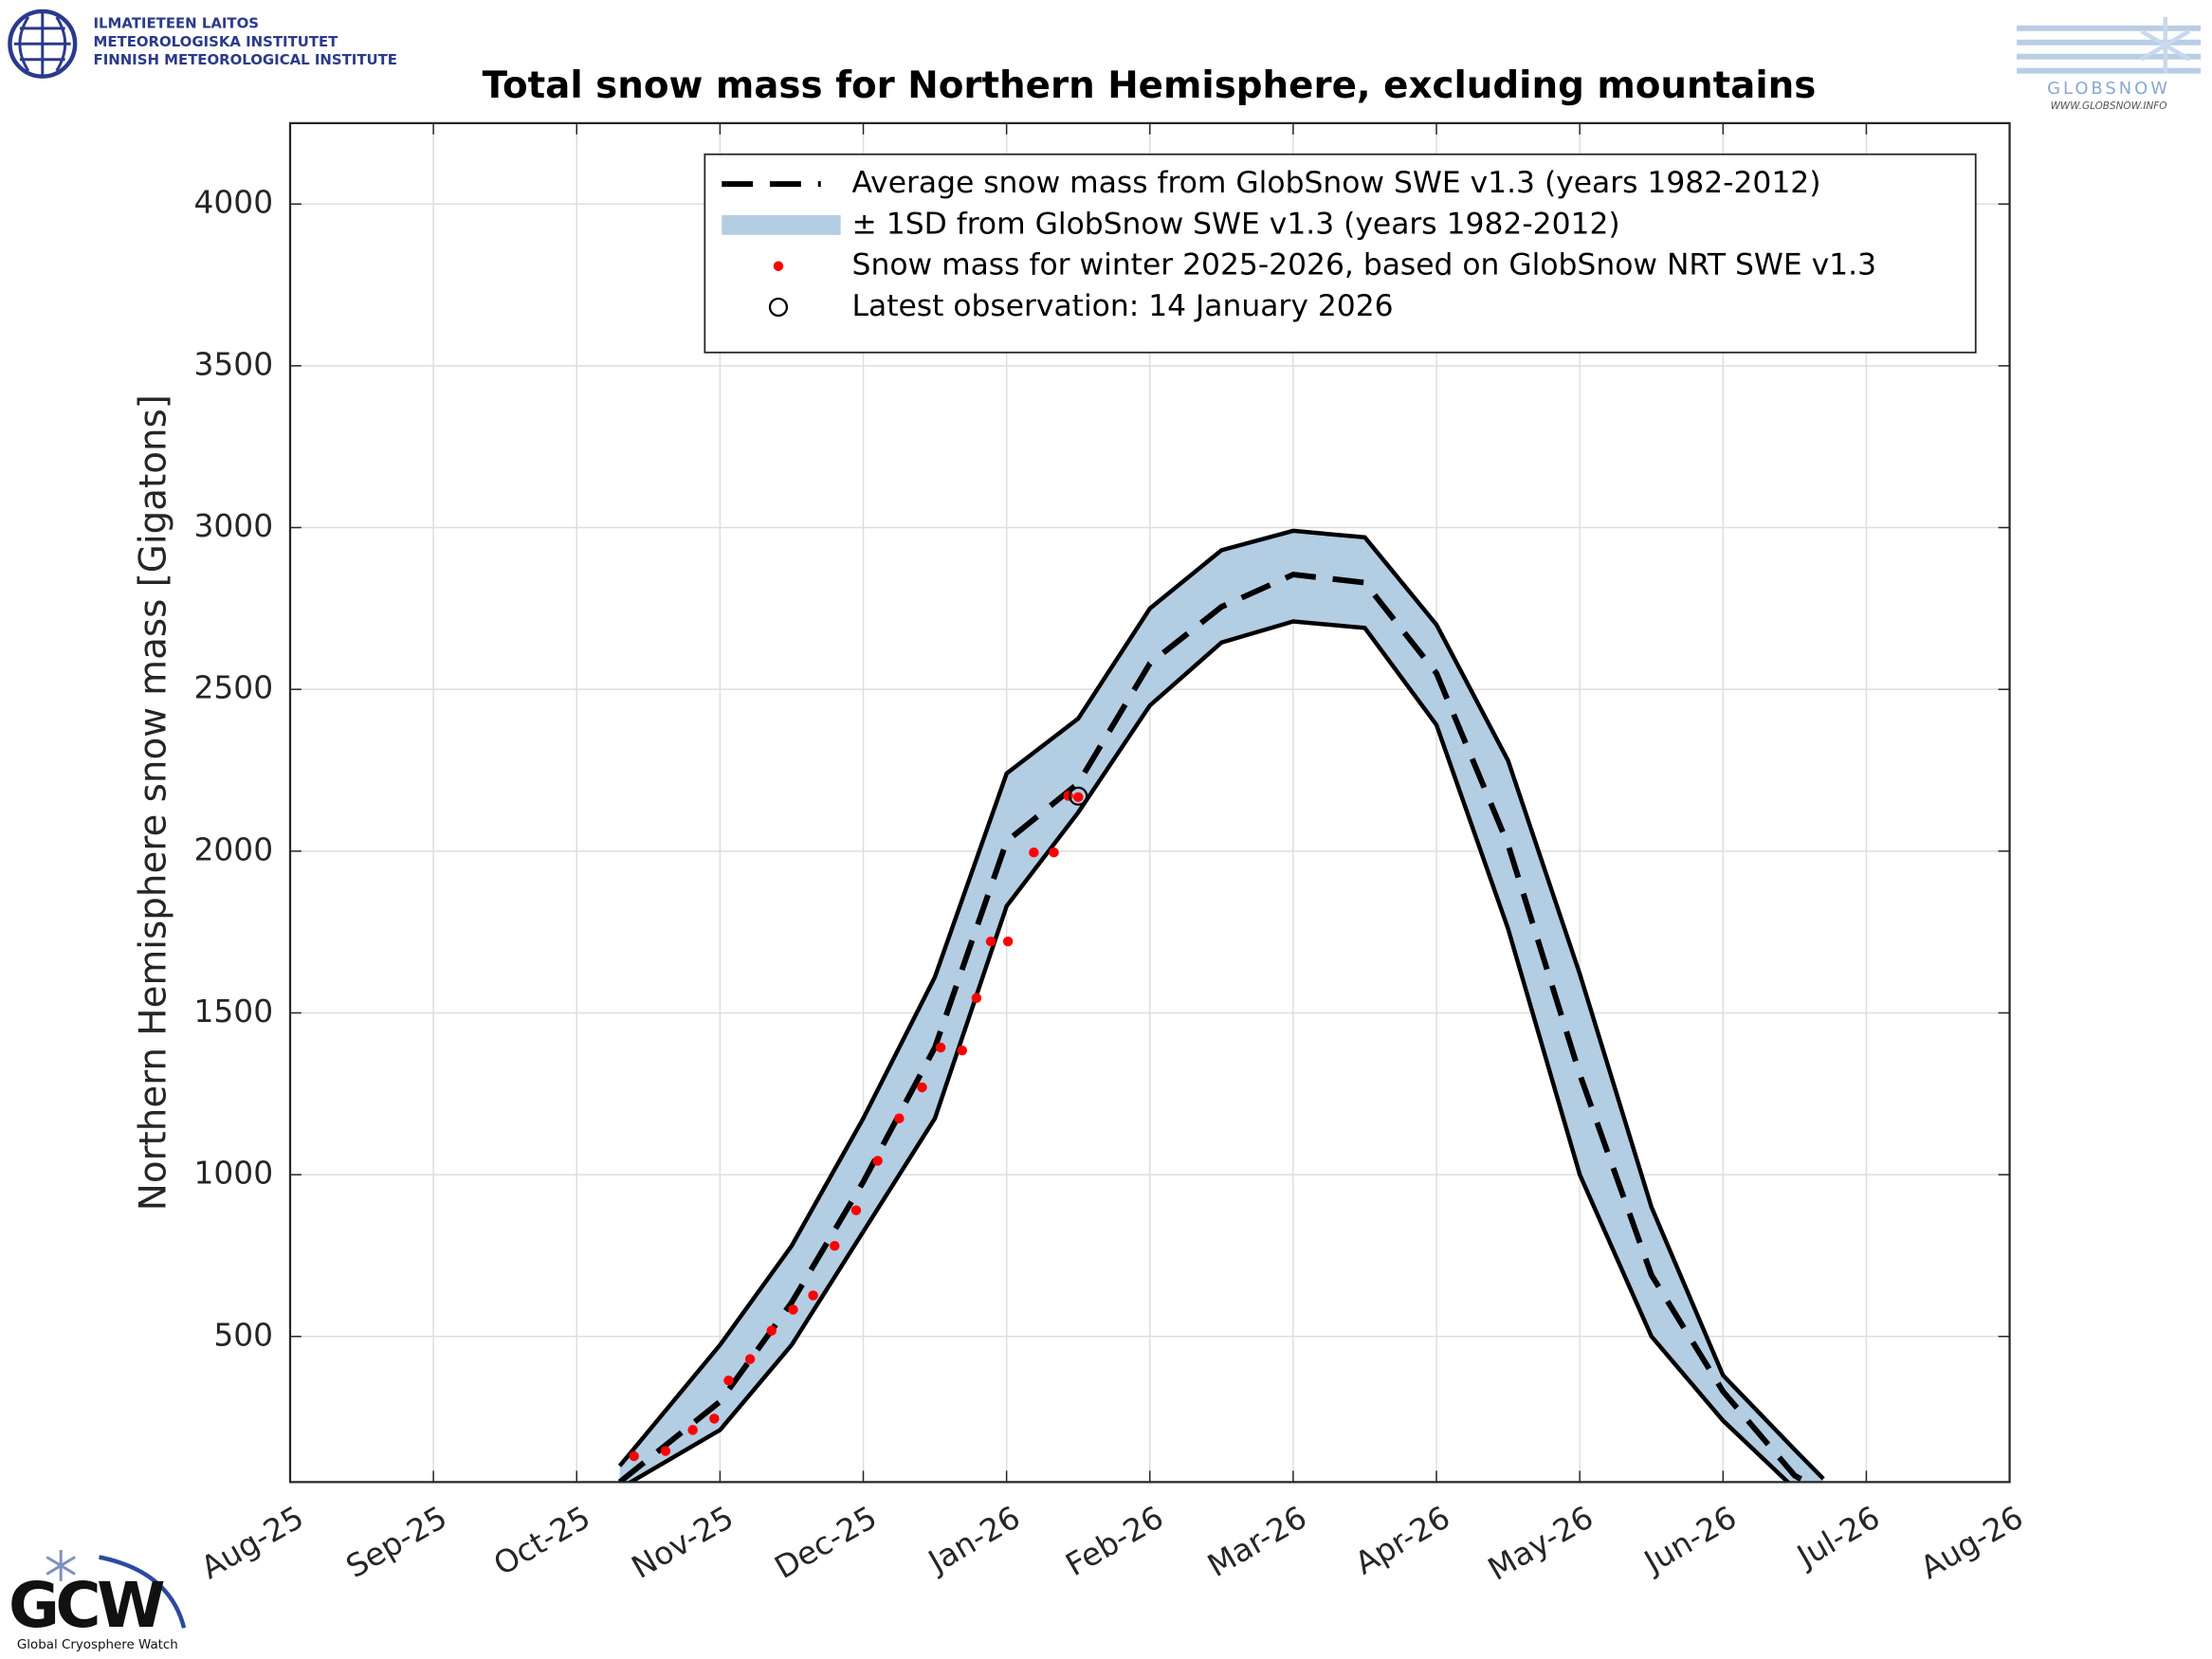 Image resolution: width=2212 pixels, height=1659 pixels. I want to click on legend-label: Latest observation: 14 January 2026, so click(1123, 306).